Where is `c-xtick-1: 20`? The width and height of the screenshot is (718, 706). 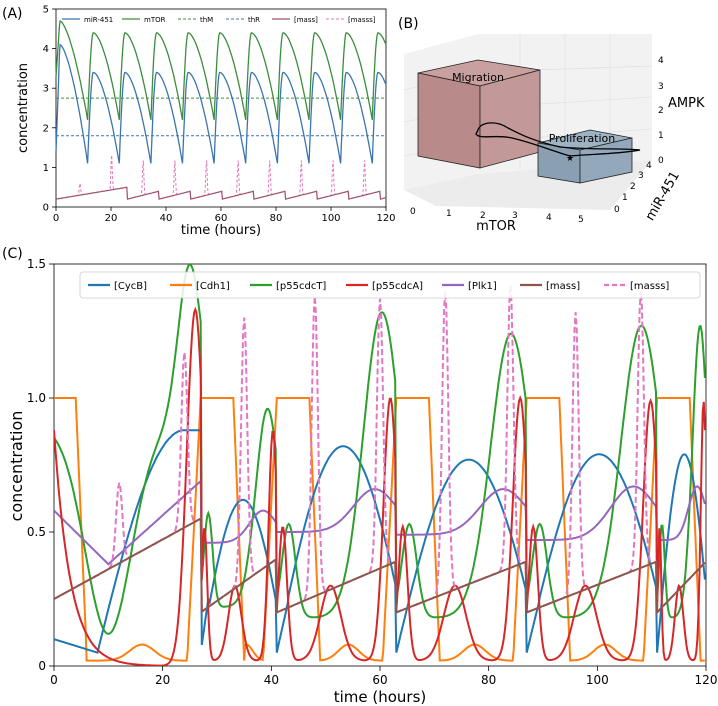
c-xtick-1: 20 is located at coordinates (162, 680).